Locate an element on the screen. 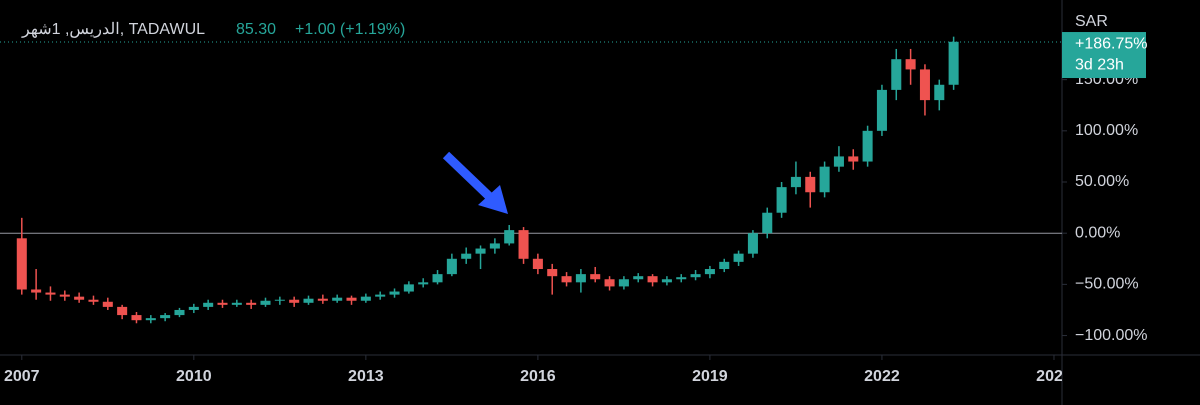  y-tick-label: −100.00% is located at coordinates (1111, 335).